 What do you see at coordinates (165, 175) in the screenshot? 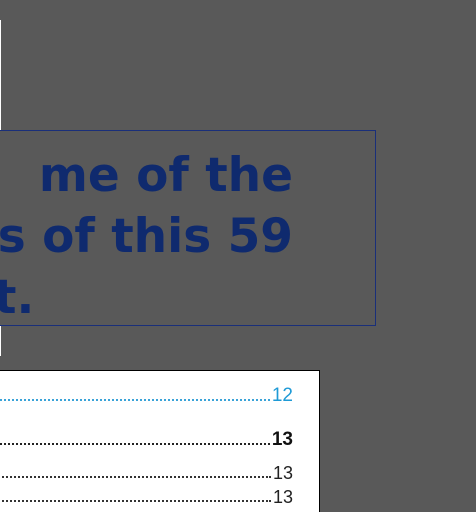
I see `callout-line-1: me of the` at bounding box center [165, 175].